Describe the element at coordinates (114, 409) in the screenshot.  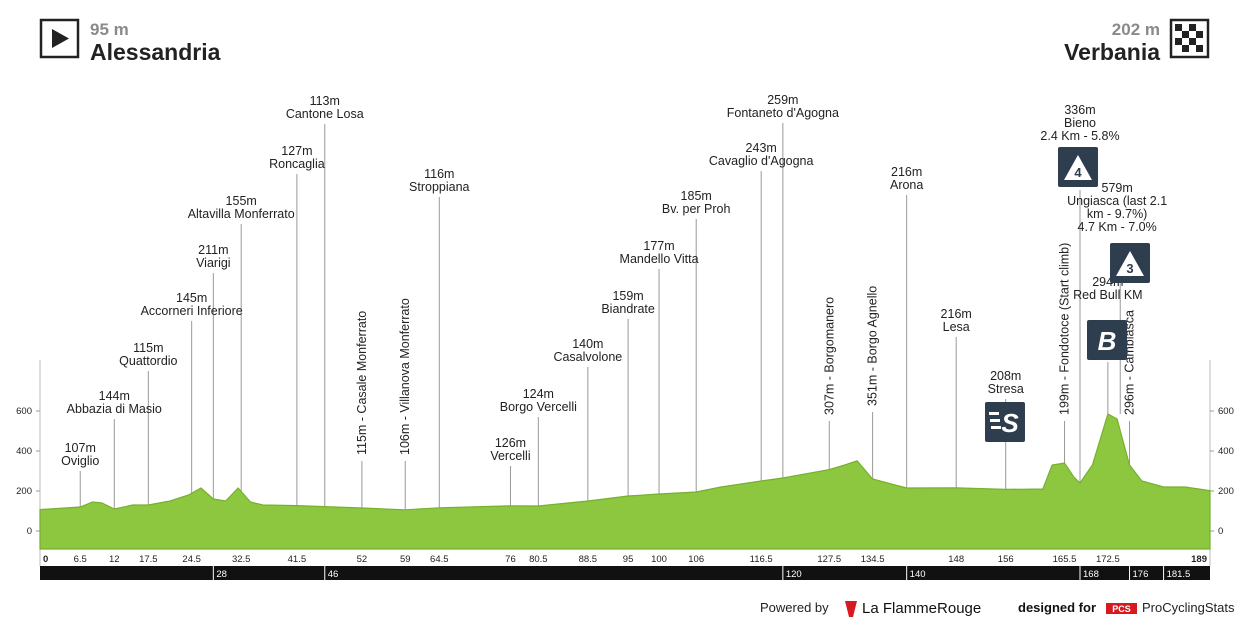
I see `waypoint-label: Abbazia di Masio` at that location.